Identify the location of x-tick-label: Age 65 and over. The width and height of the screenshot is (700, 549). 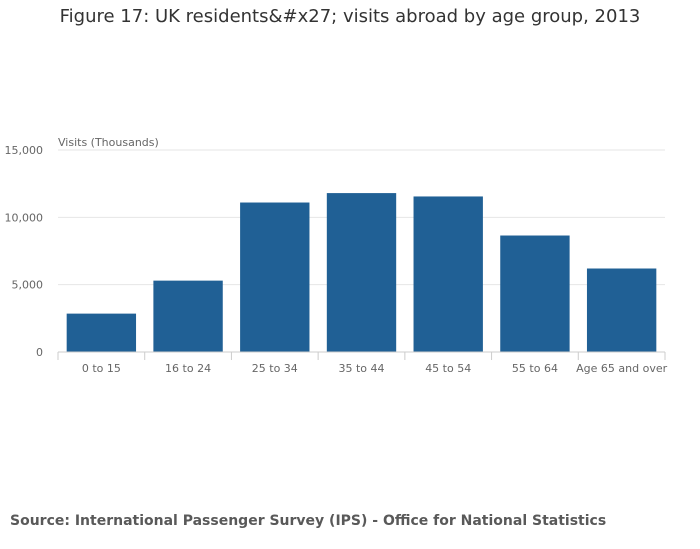
(621, 368).